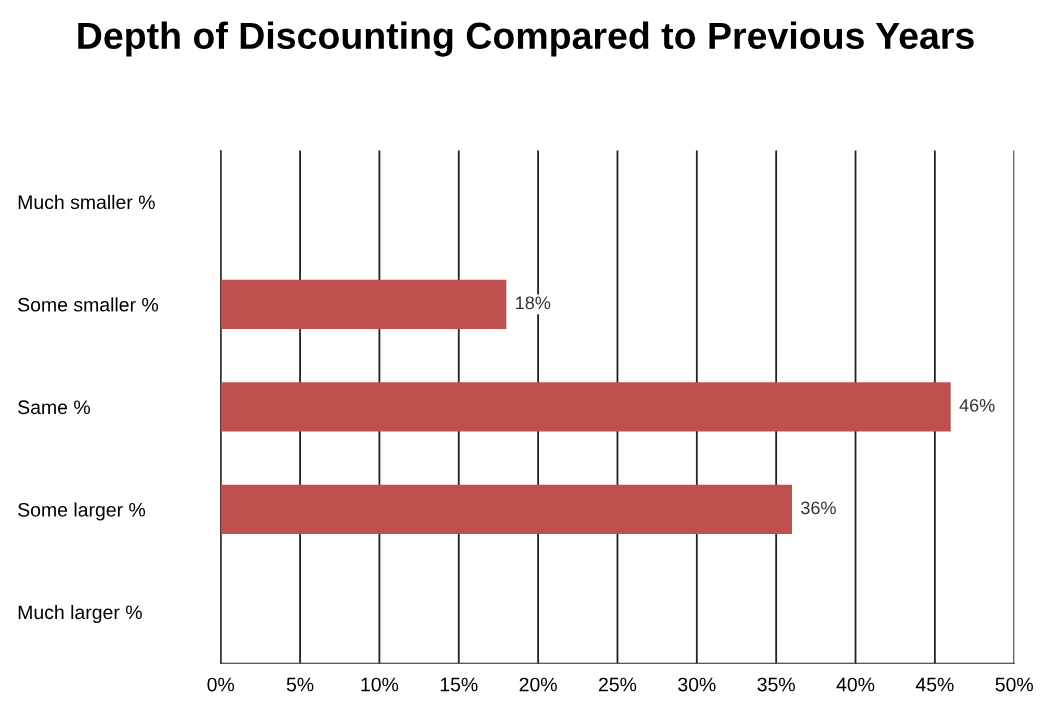 The width and height of the screenshot is (1051, 717). I want to click on data-label: 18%, so click(533, 303).